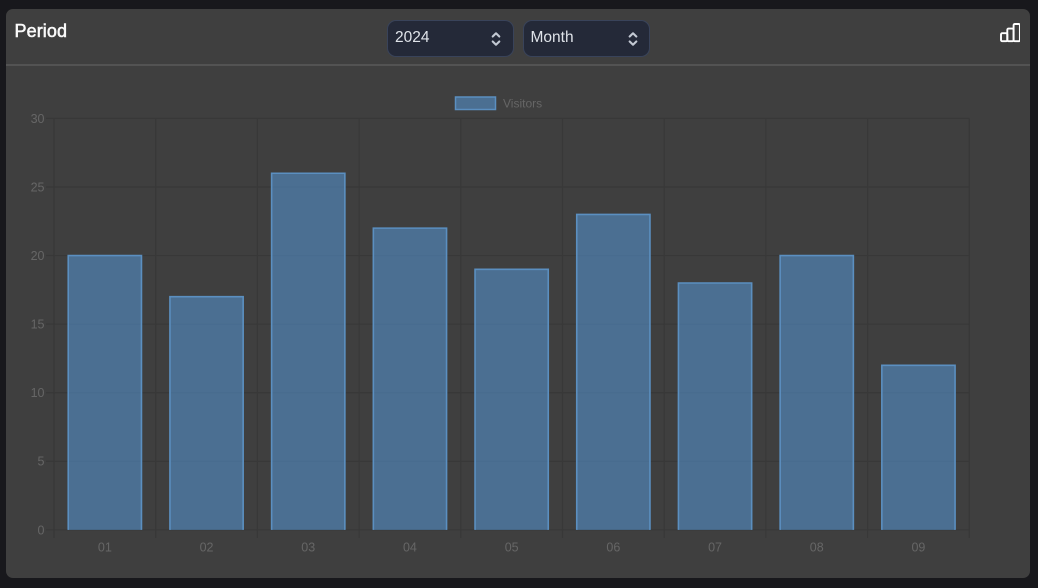 The image size is (1038, 588). Describe the element at coordinates (207, 548) in the screenshot. I see `svg-text: 02` at that location.